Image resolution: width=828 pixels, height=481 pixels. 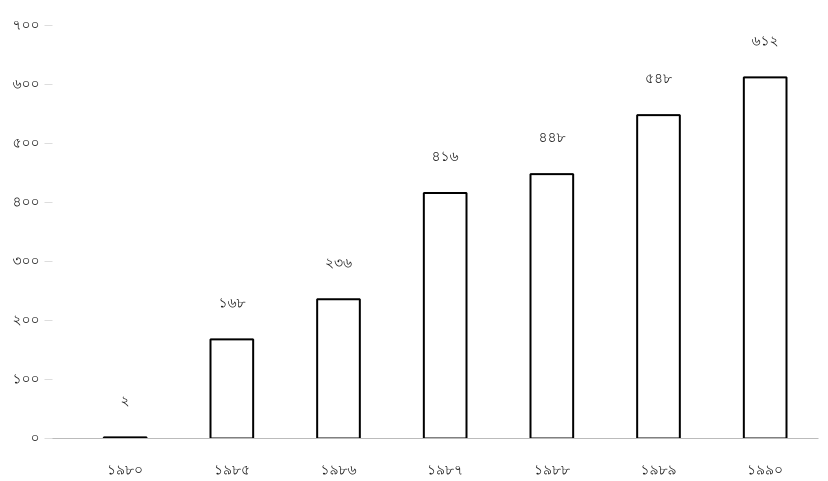 I want to click on data-label: ৪১৬, so click(x=445, y=158).